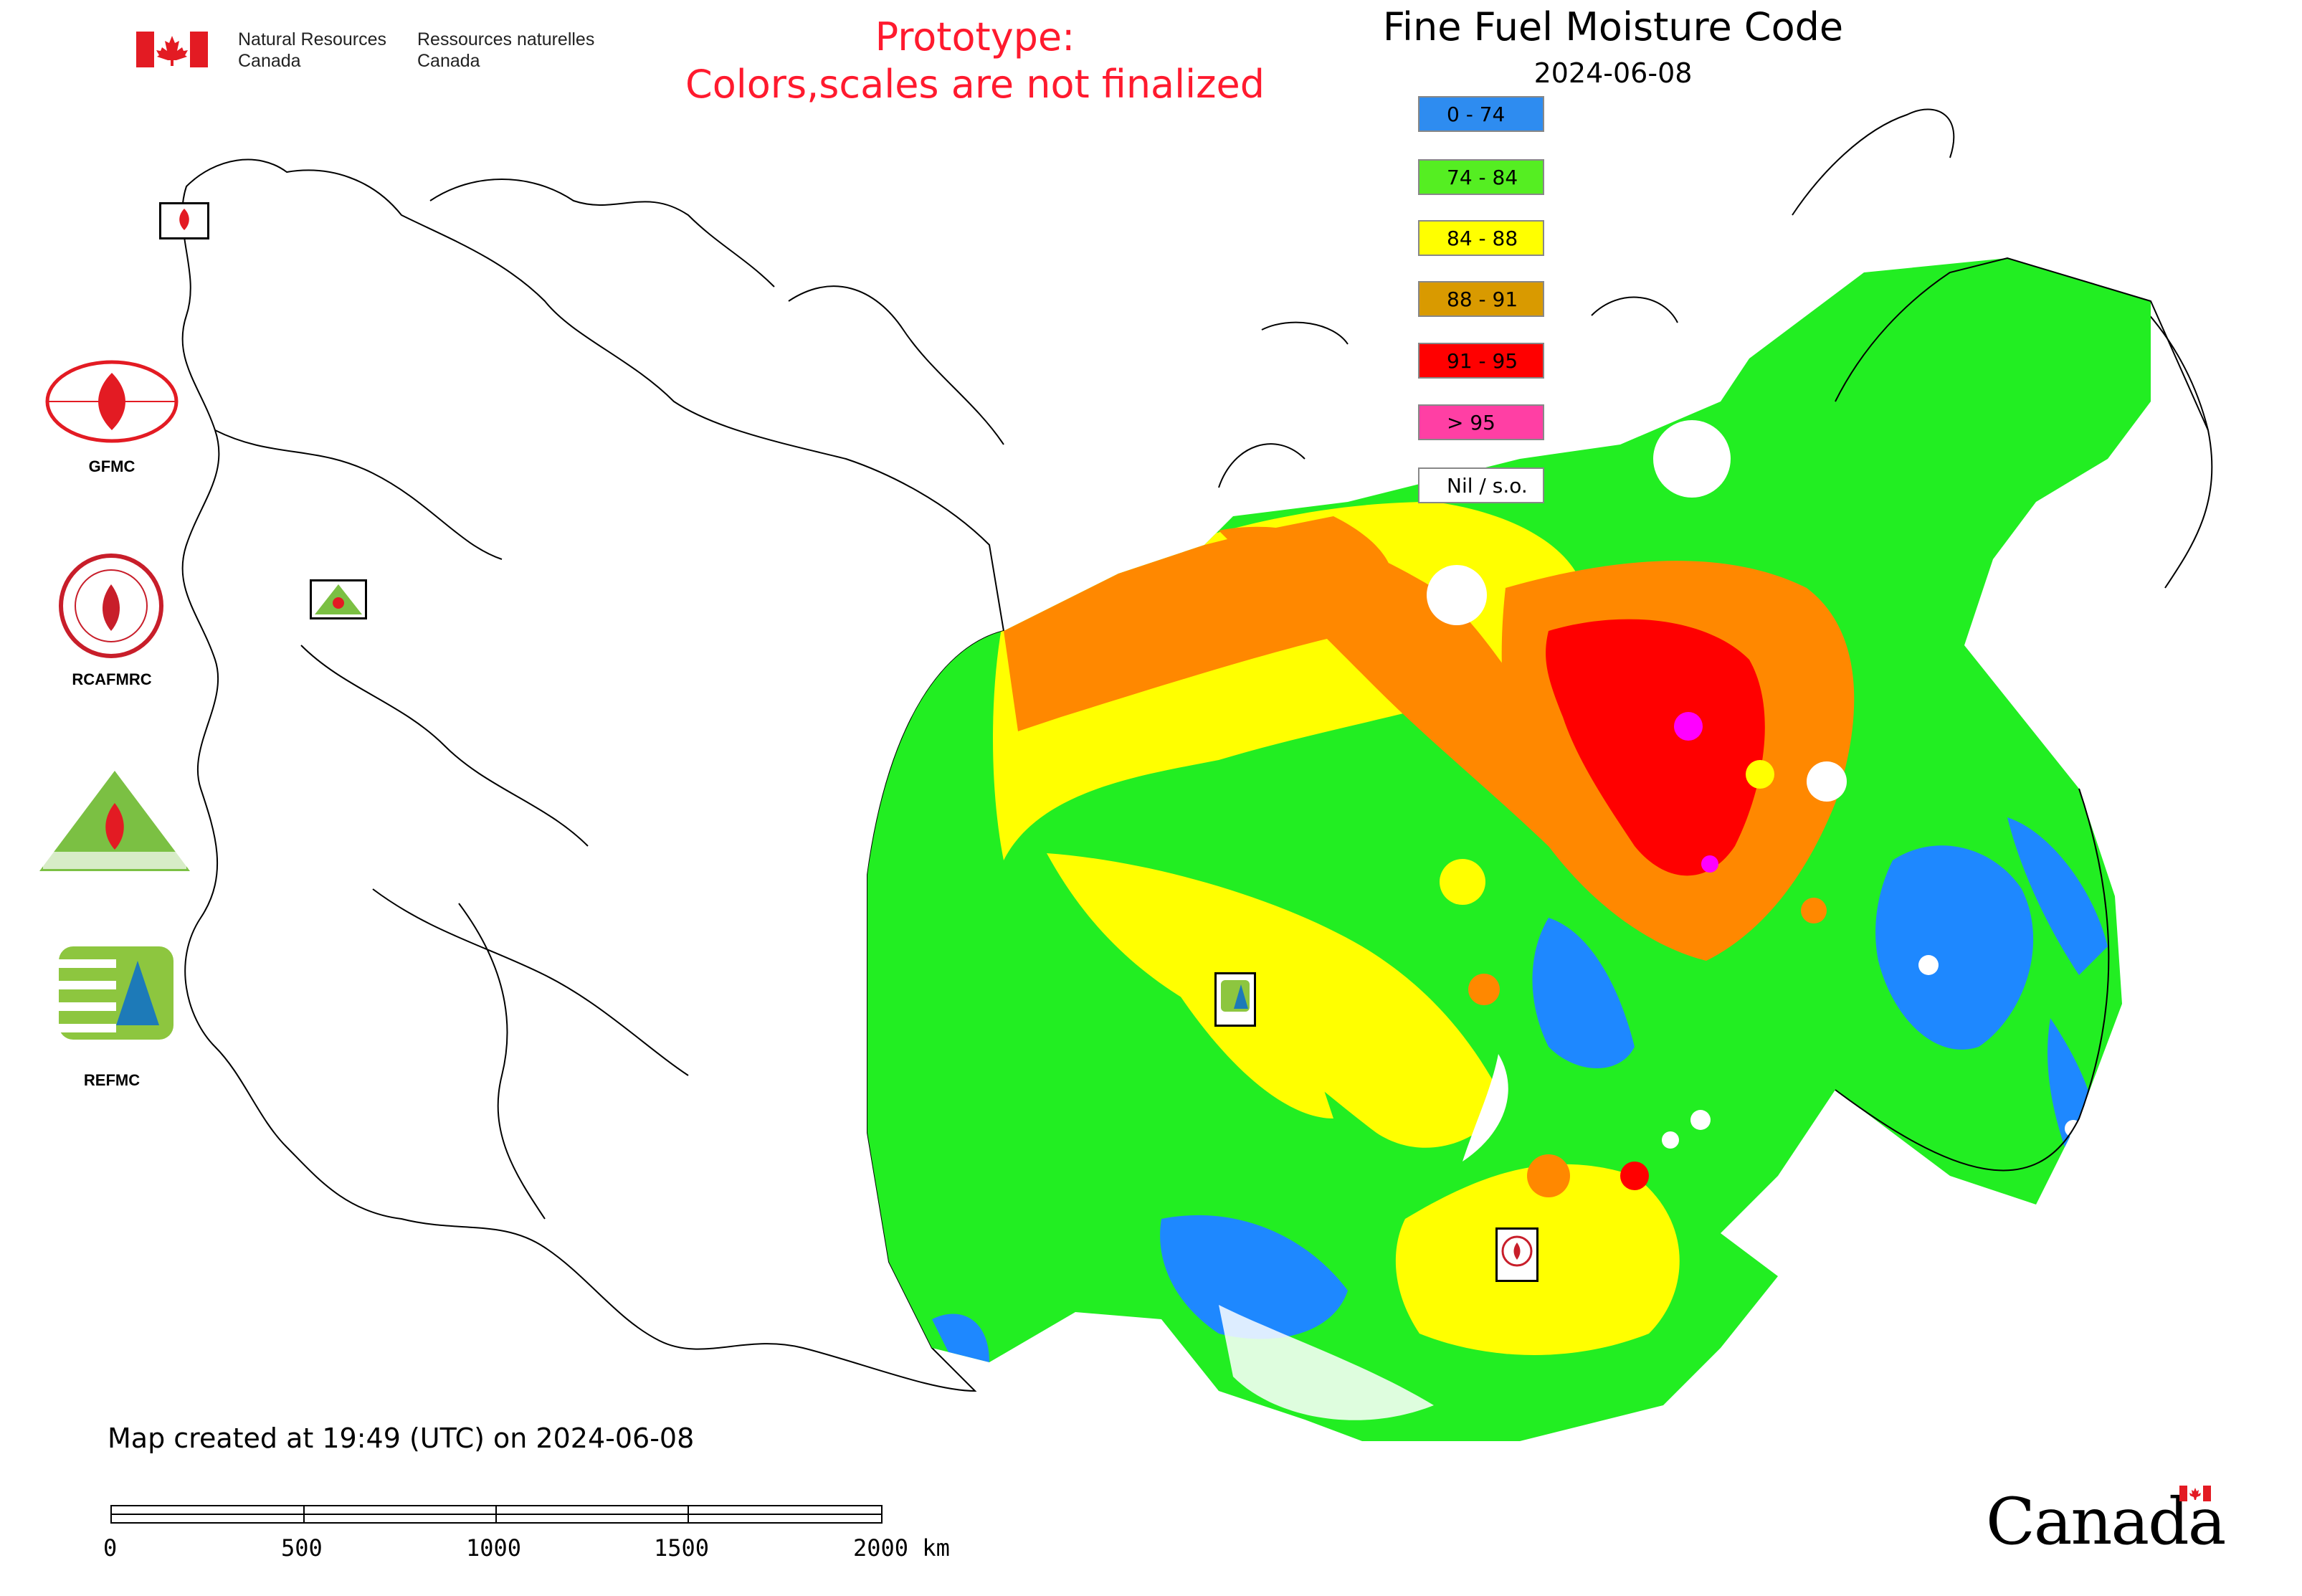 This screenshot has height=1596, width=2302. What do you see at coordinates (111, 1548) in the screenshot?
I see `scale-label: 0` at bounding box center [111, 1548].